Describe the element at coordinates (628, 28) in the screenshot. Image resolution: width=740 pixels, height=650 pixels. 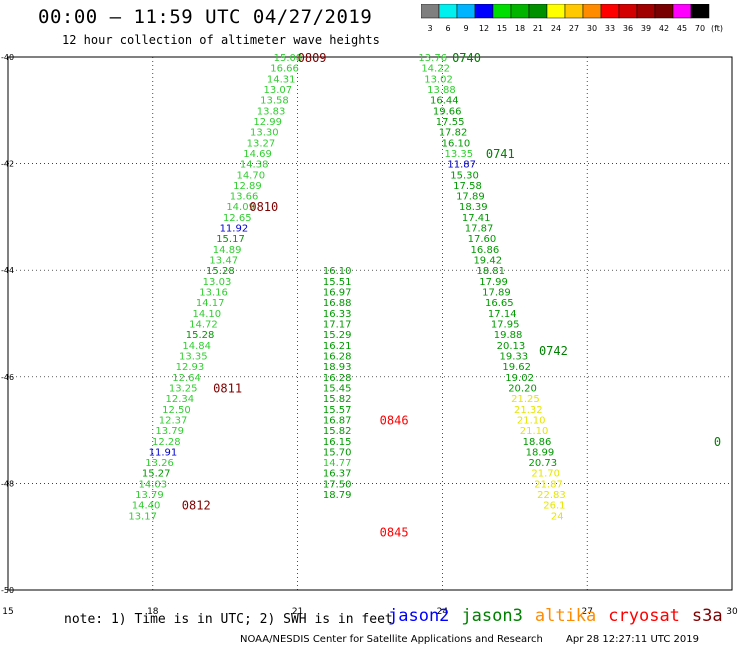
I see `color-scale-label: 36` at that location.